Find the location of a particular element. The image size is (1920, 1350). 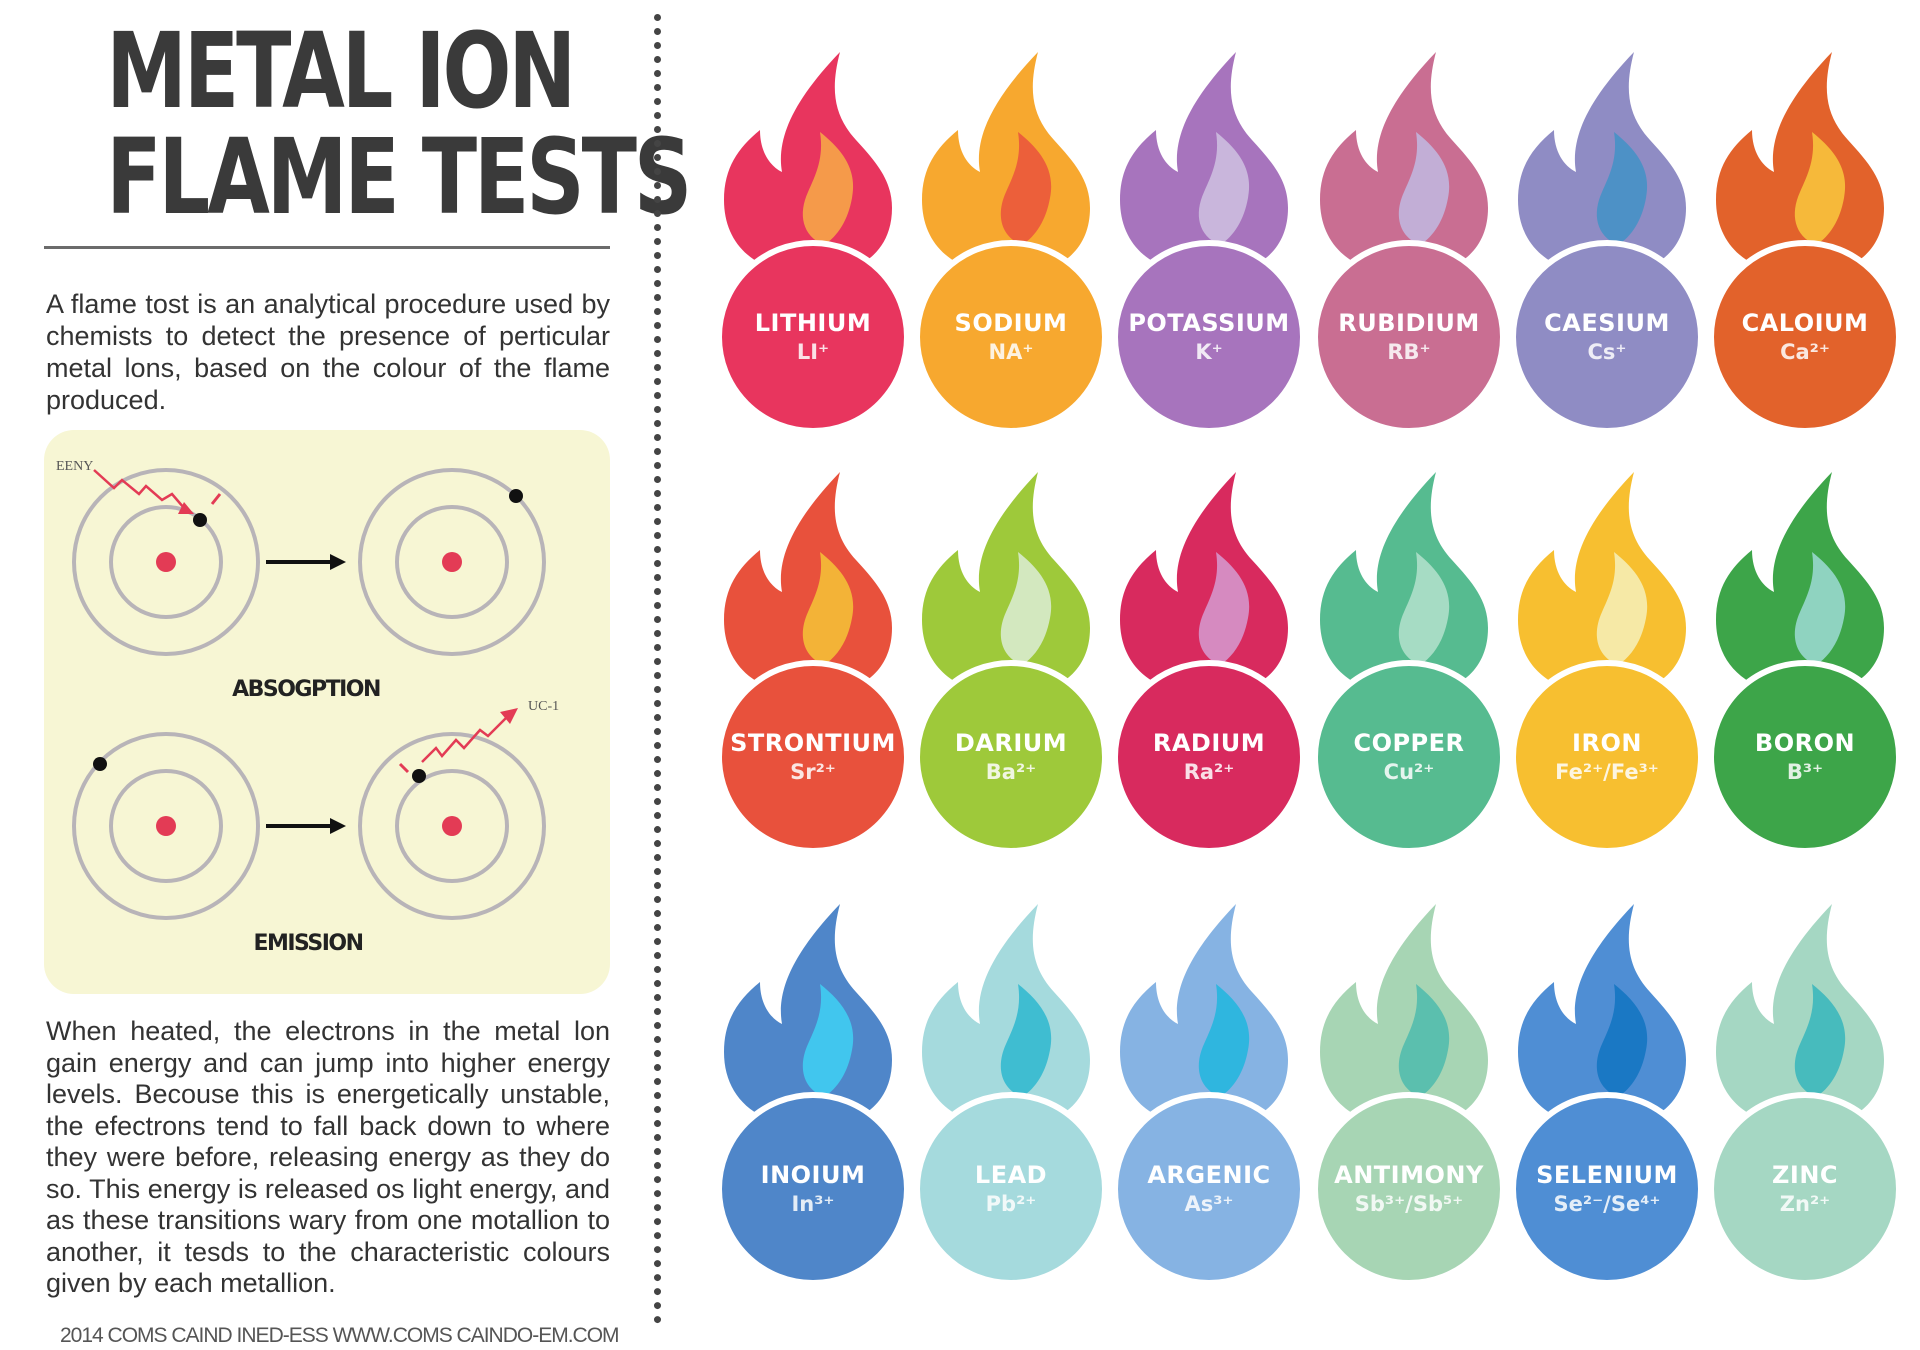

title-line-1: METAL ION is located at coordinates (341, 71).